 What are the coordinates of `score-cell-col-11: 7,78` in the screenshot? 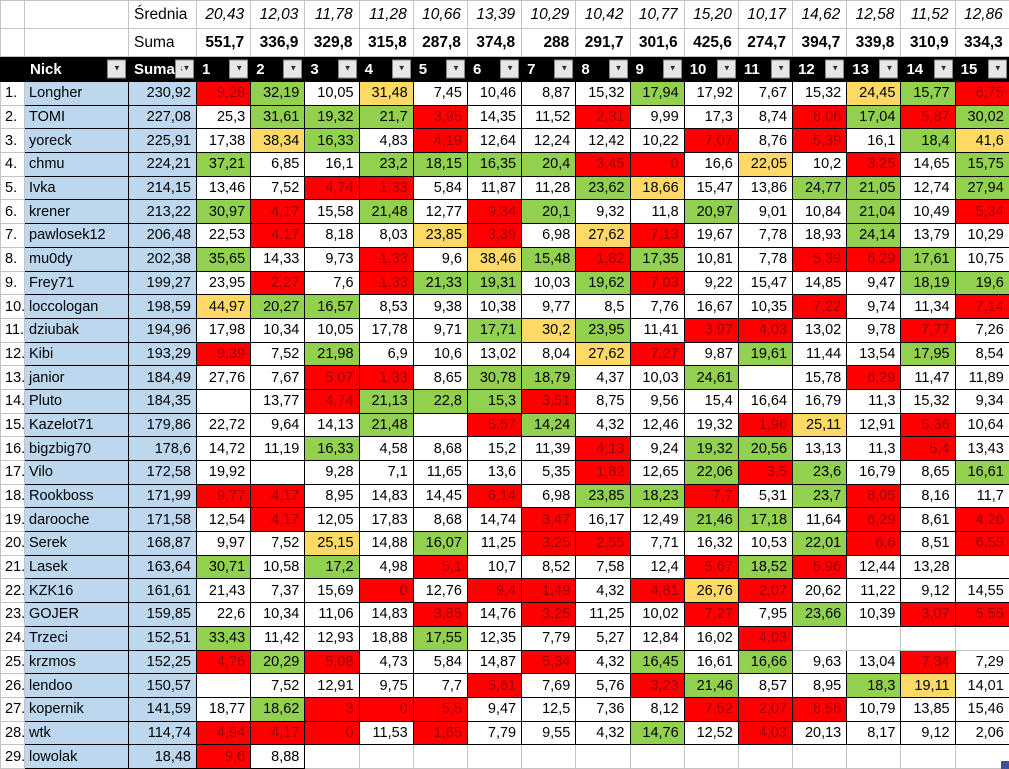 It's located at (765, 259).